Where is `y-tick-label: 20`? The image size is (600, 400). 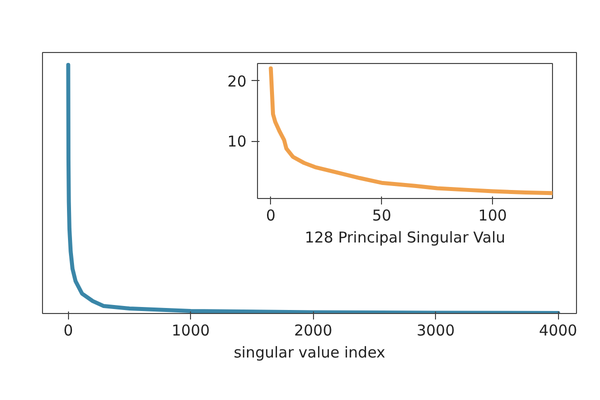
y-tick-label: 20 is located at coordinates (237, 81).